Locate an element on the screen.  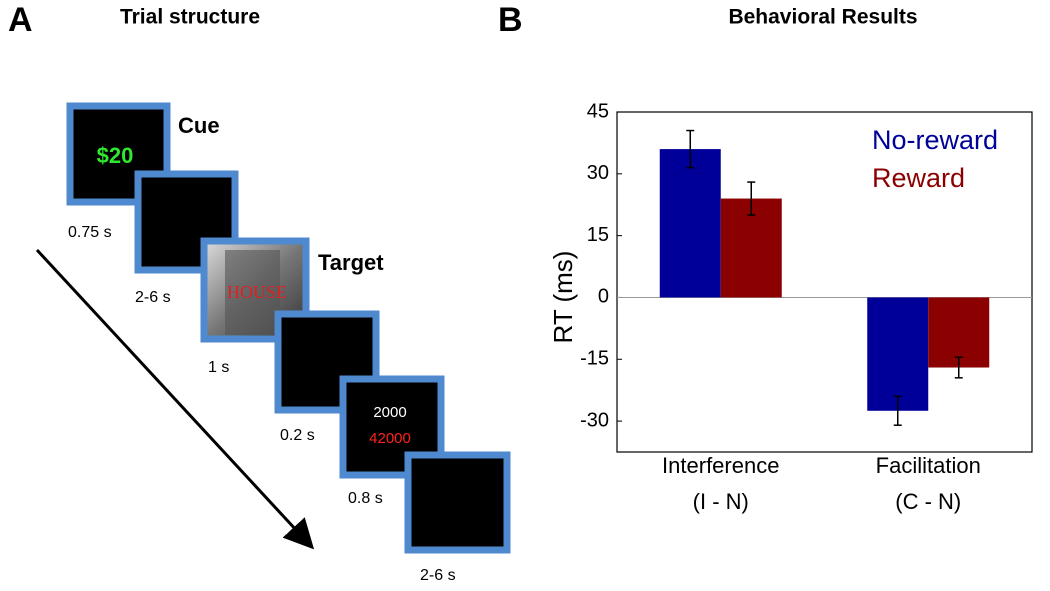
feedback-text: 2000 is located at coordinates (389, 412).